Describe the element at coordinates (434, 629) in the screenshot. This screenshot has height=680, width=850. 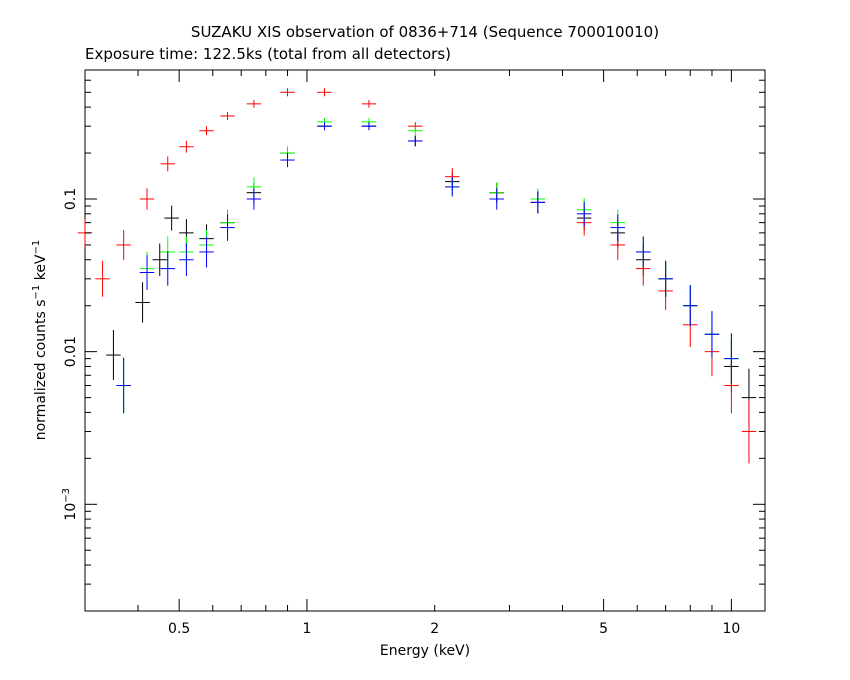
I see `x-tick-label: 2` at that location.